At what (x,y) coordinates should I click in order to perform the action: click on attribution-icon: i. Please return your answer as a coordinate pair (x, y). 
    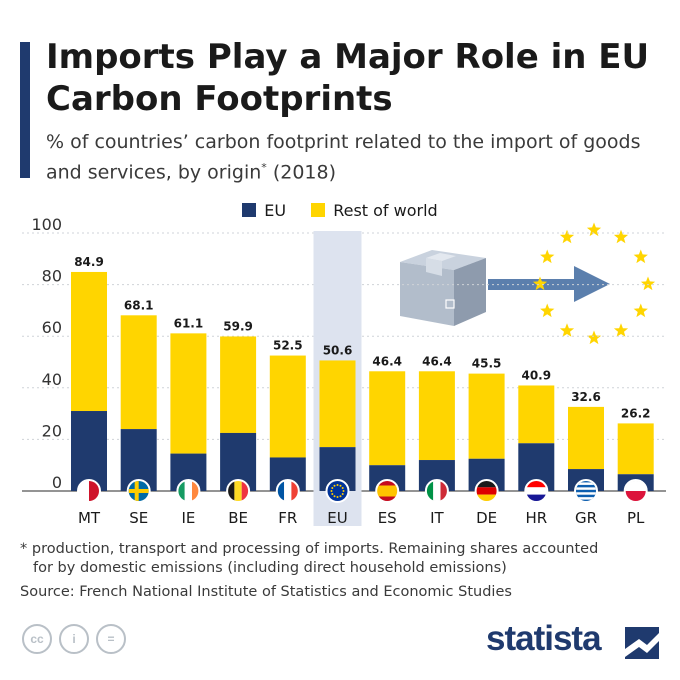
    Looking at the image, I should click on (74, 639).